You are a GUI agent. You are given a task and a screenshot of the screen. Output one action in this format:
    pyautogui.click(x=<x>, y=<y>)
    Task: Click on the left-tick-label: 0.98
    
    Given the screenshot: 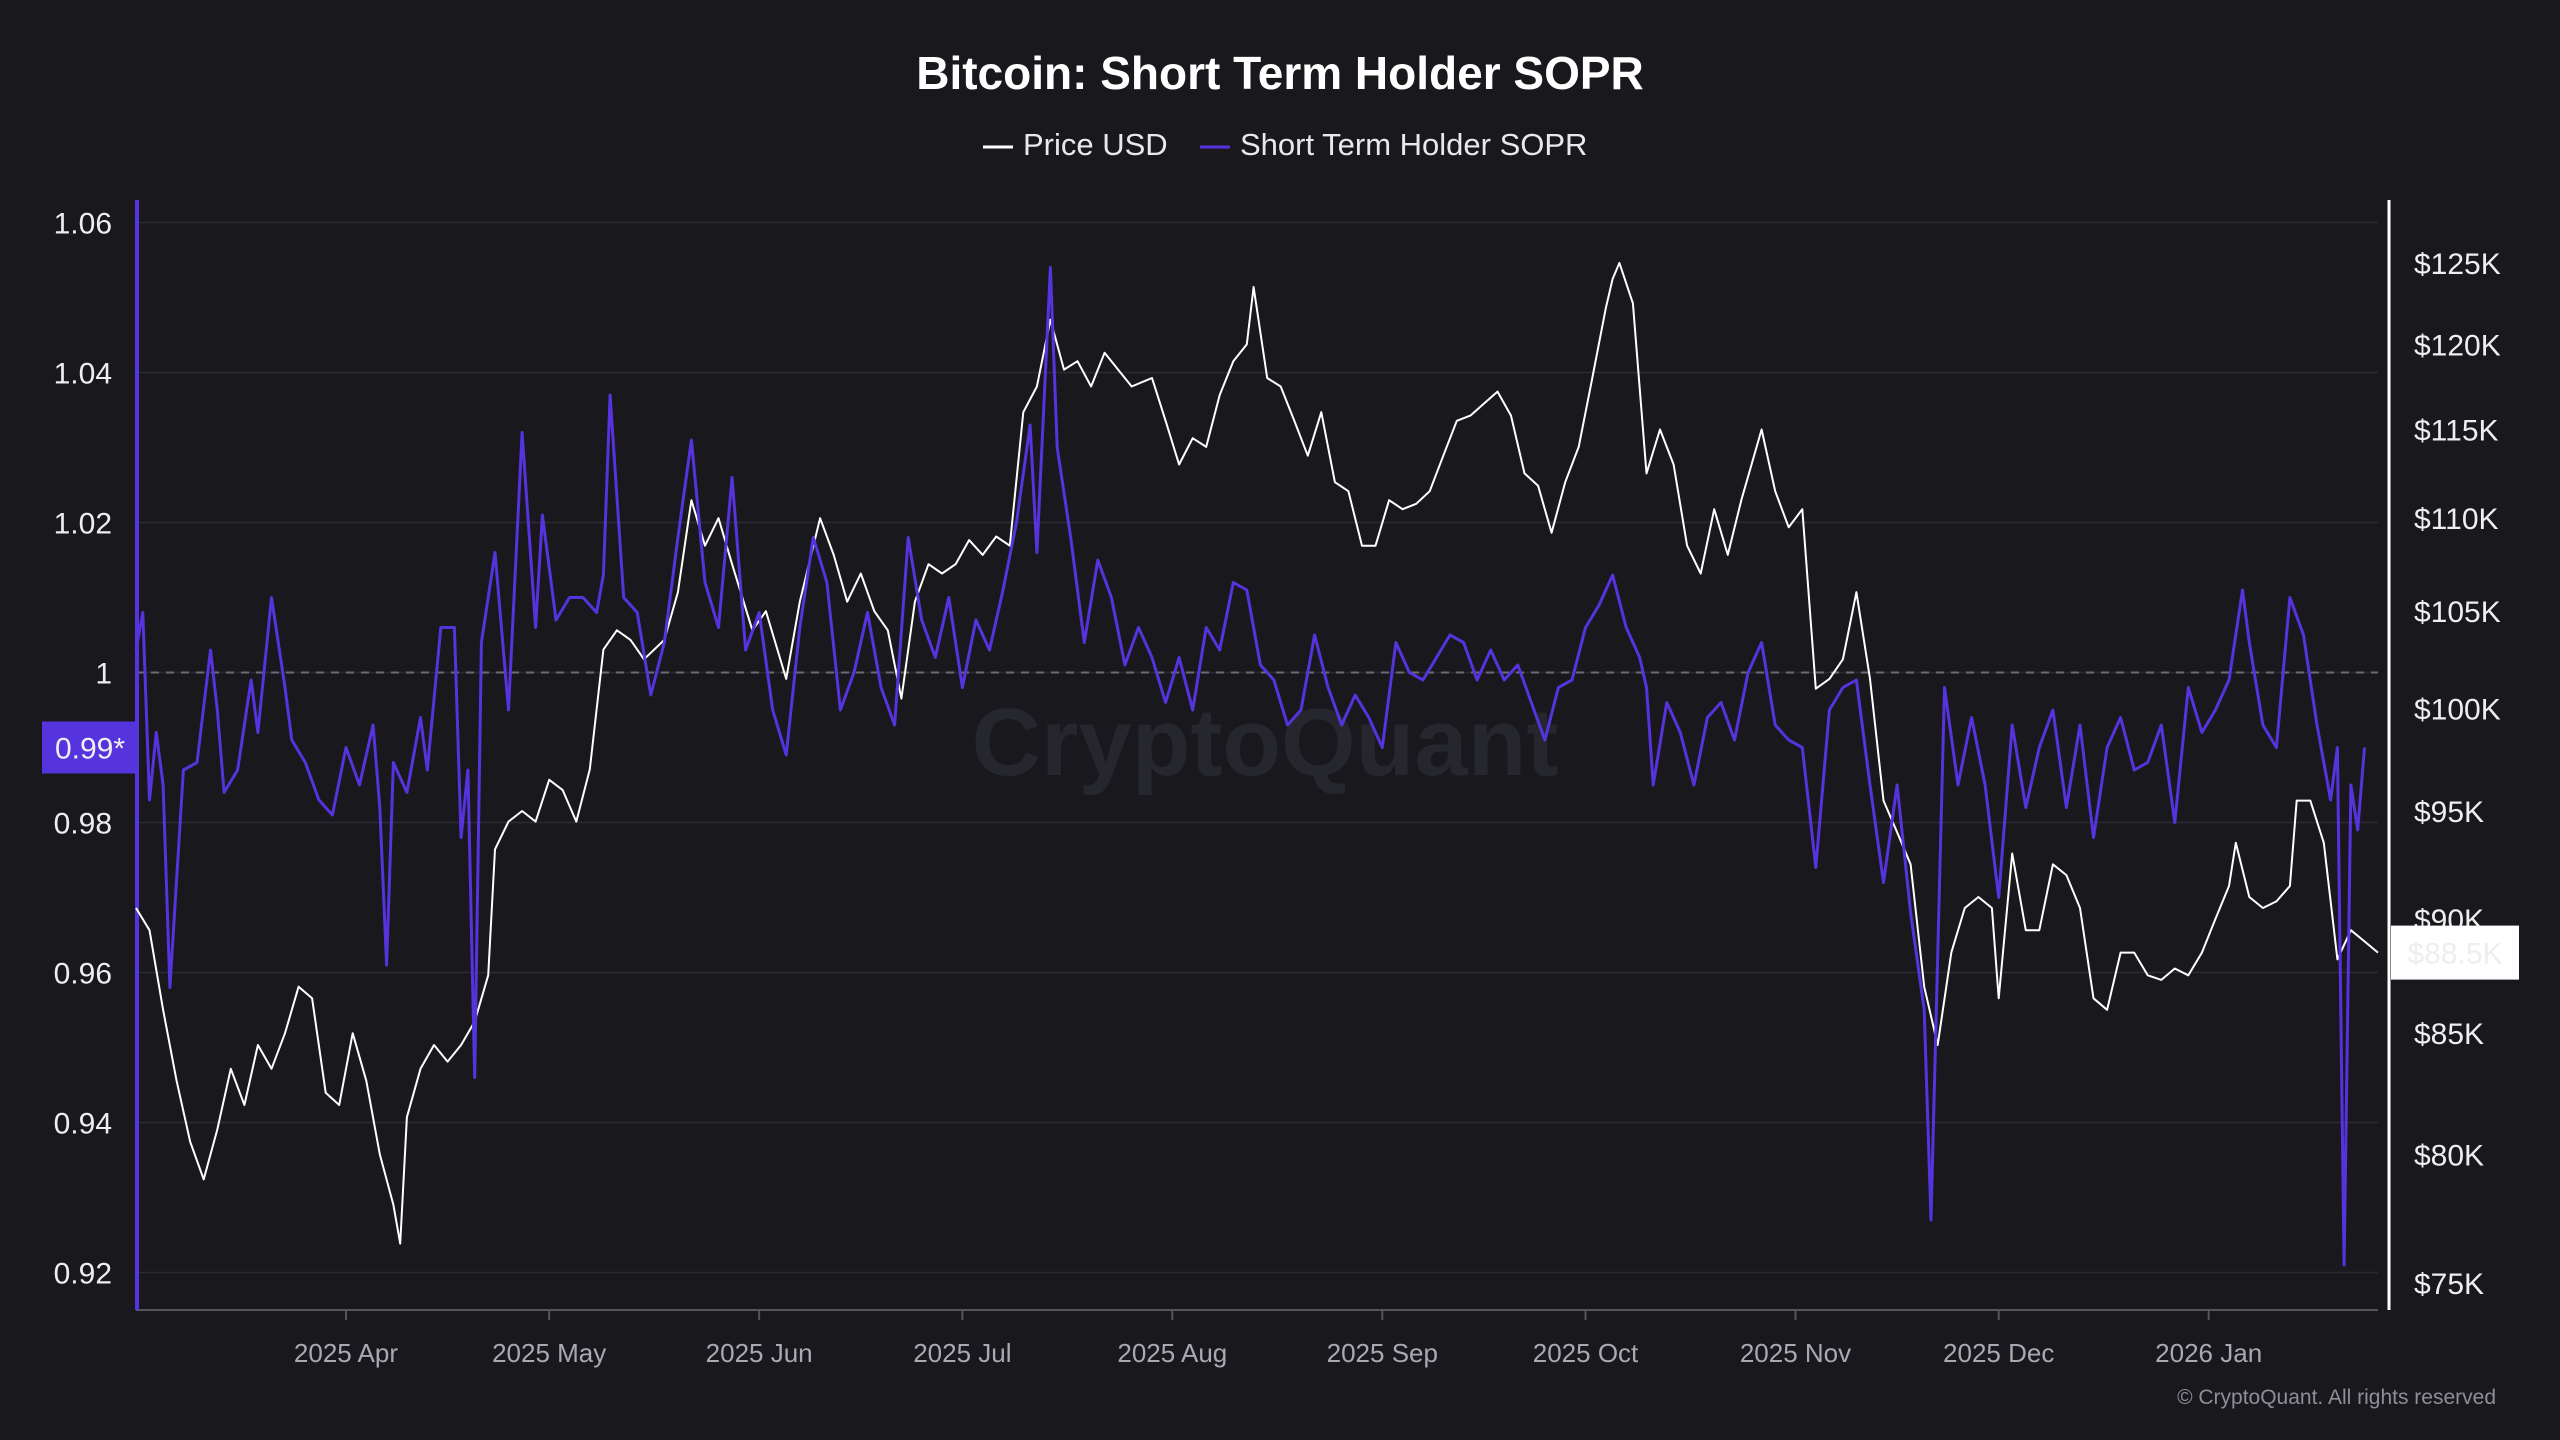 What is the action you would take?
    pyautogui.click(x=83, y=824)
    